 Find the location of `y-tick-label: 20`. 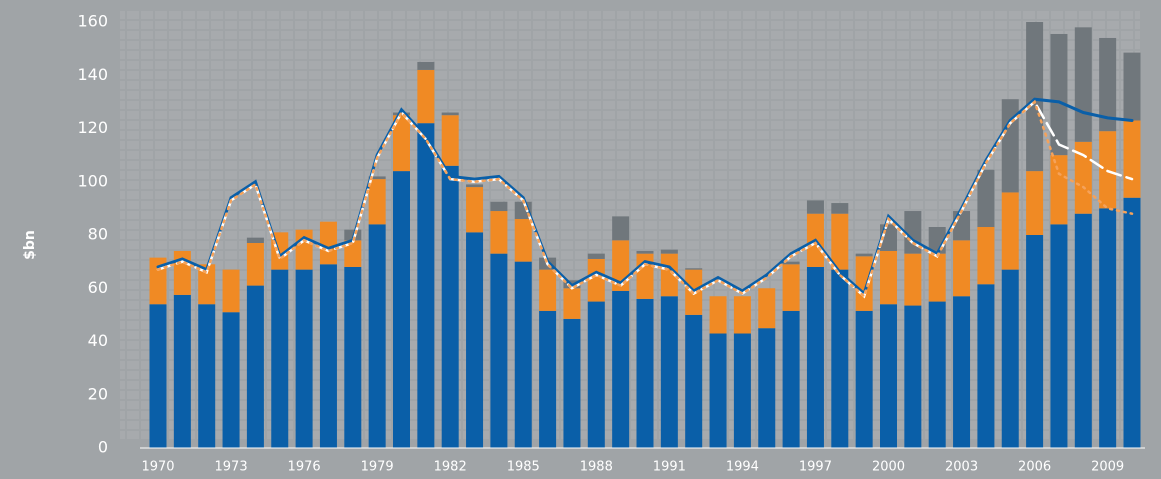

y-tick-label: 20 is located at coordinates (98, 393).